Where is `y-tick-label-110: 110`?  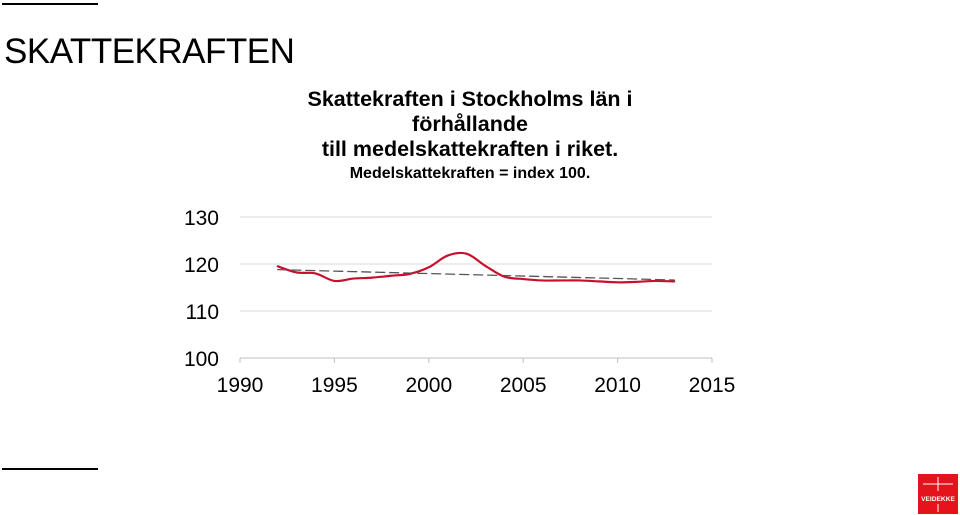 y-tick-label-110: 110 is located at coordinates (202, 312).